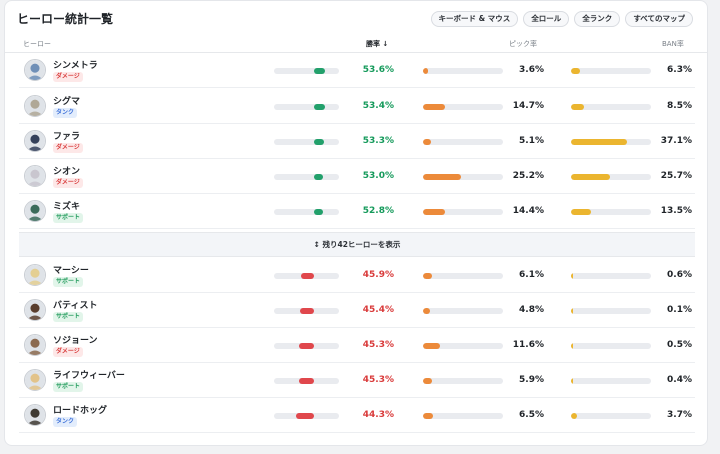 The width and height of the screenshot is (720, 454). What do you see at coordinates (531, 141) in the screenshot?
I see `pick-rate-value: 5.1%` at bounding box center [531, 141].